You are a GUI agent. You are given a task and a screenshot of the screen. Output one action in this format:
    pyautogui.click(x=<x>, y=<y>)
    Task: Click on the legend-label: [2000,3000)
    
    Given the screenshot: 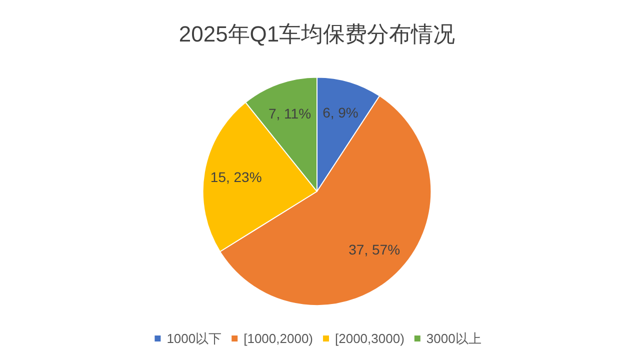 What is the action you would take?
    pyautogui.click(x=369, y=338)
    